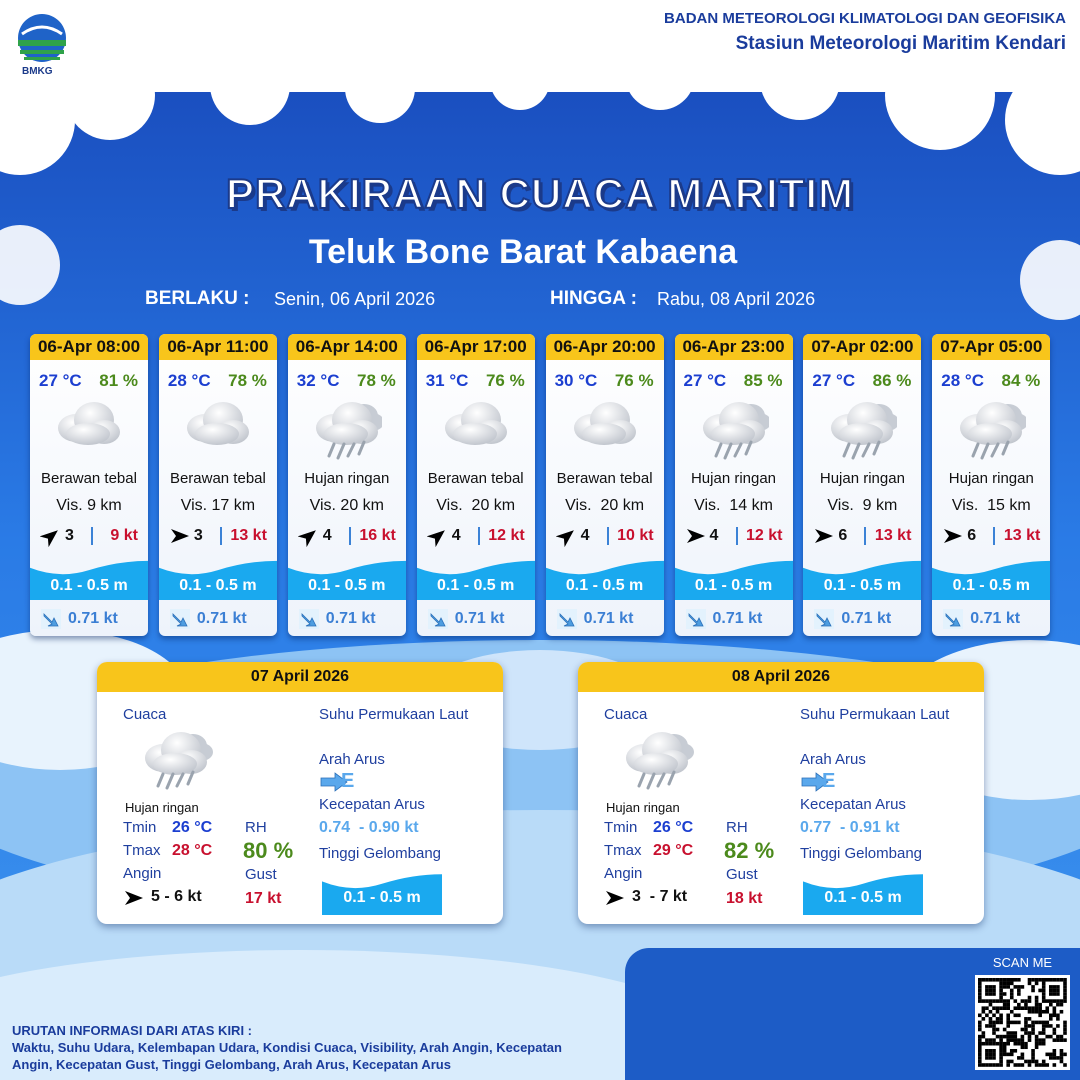  I want to click on gust: 18 kt, so click(744, 898).